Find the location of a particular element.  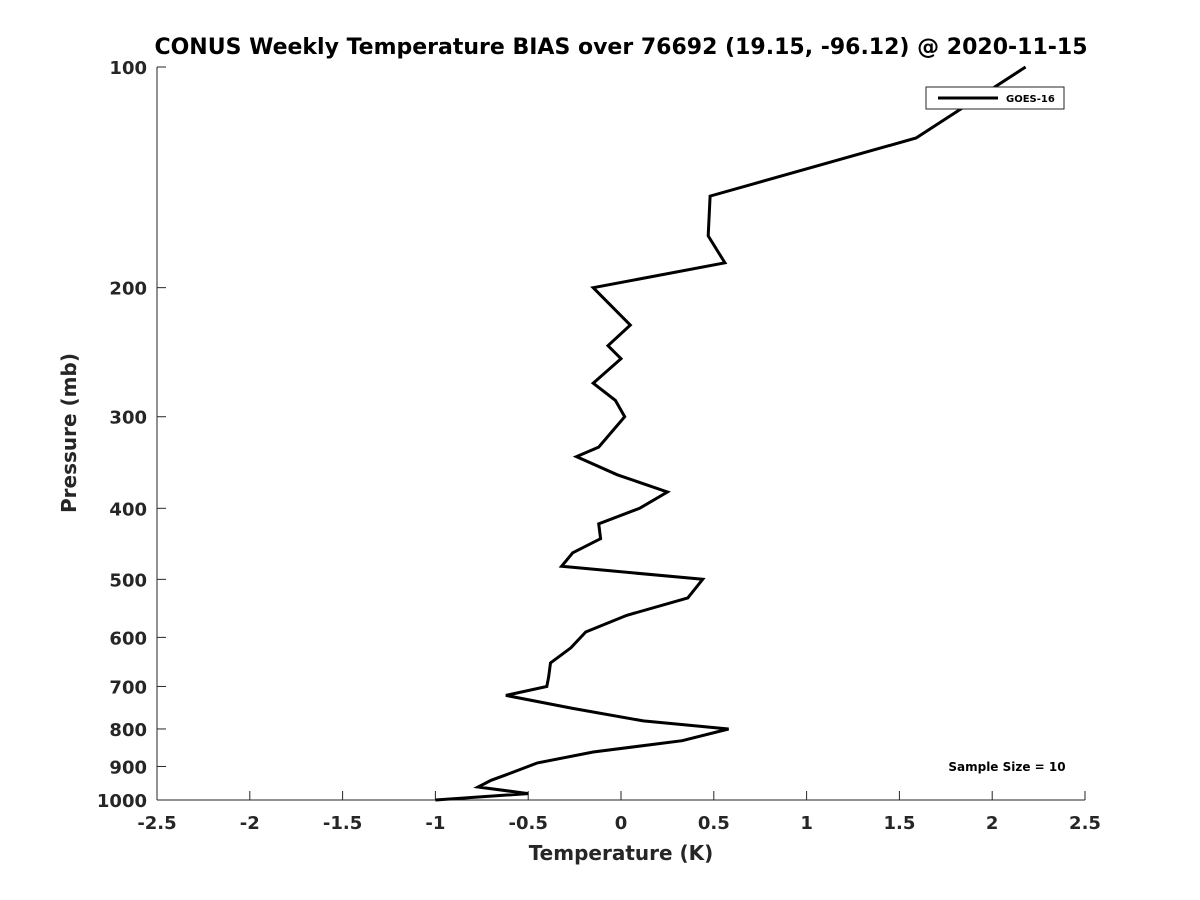

x-tick-label: -2.5 is located at coordinates (156, 823).